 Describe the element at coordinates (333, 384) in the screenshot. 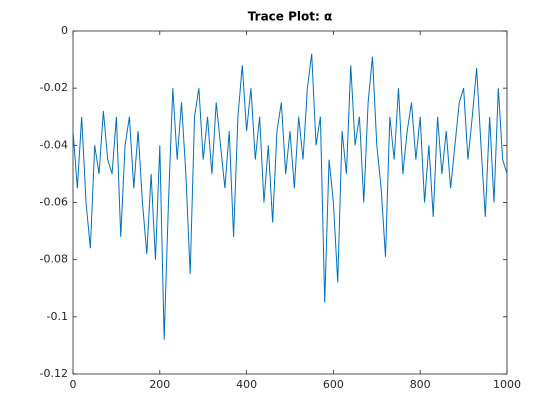

I see `x-tick-label: 600` at that location.